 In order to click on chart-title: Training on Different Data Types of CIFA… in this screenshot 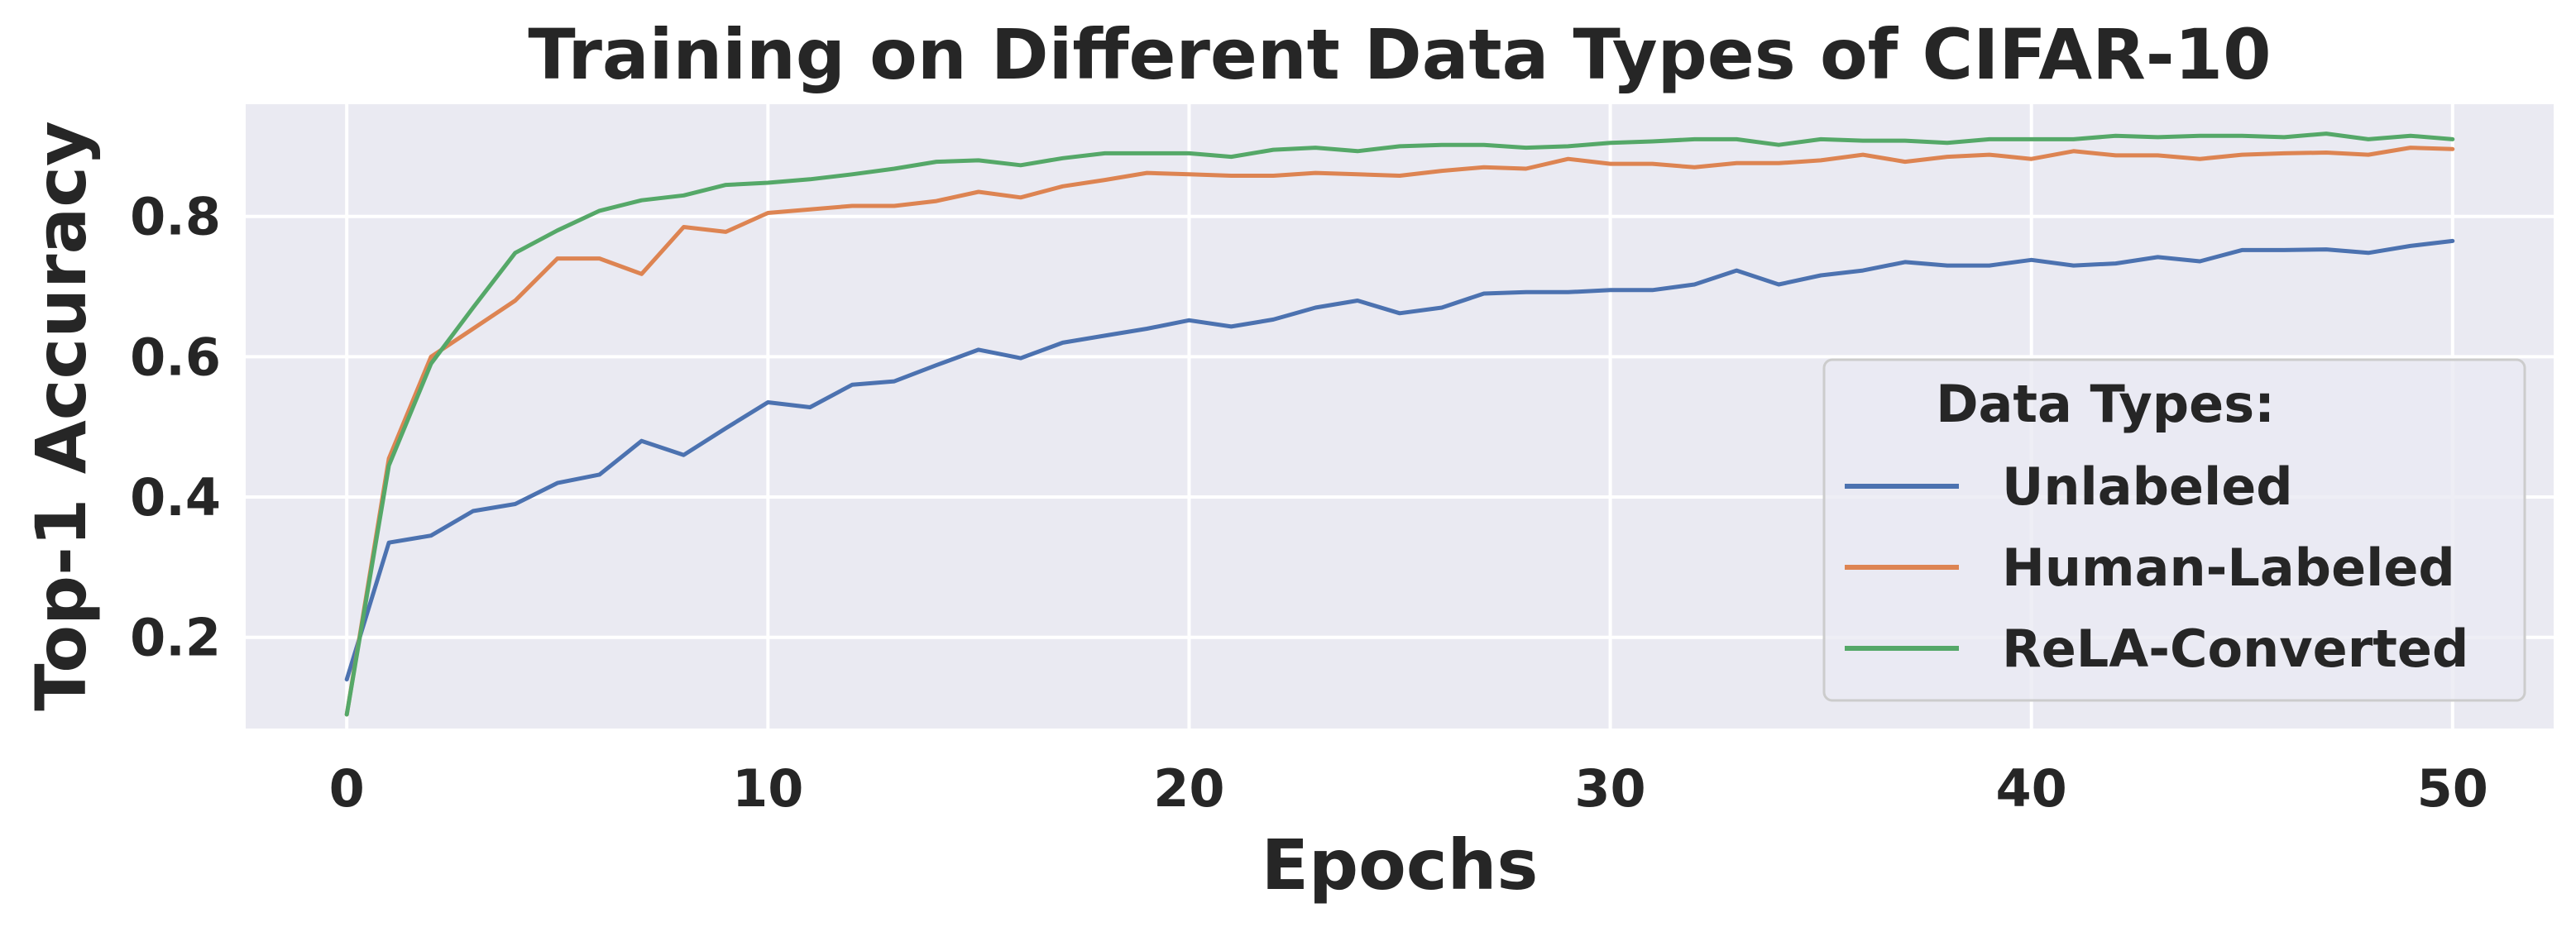, I will do `click(1400, 54)`.